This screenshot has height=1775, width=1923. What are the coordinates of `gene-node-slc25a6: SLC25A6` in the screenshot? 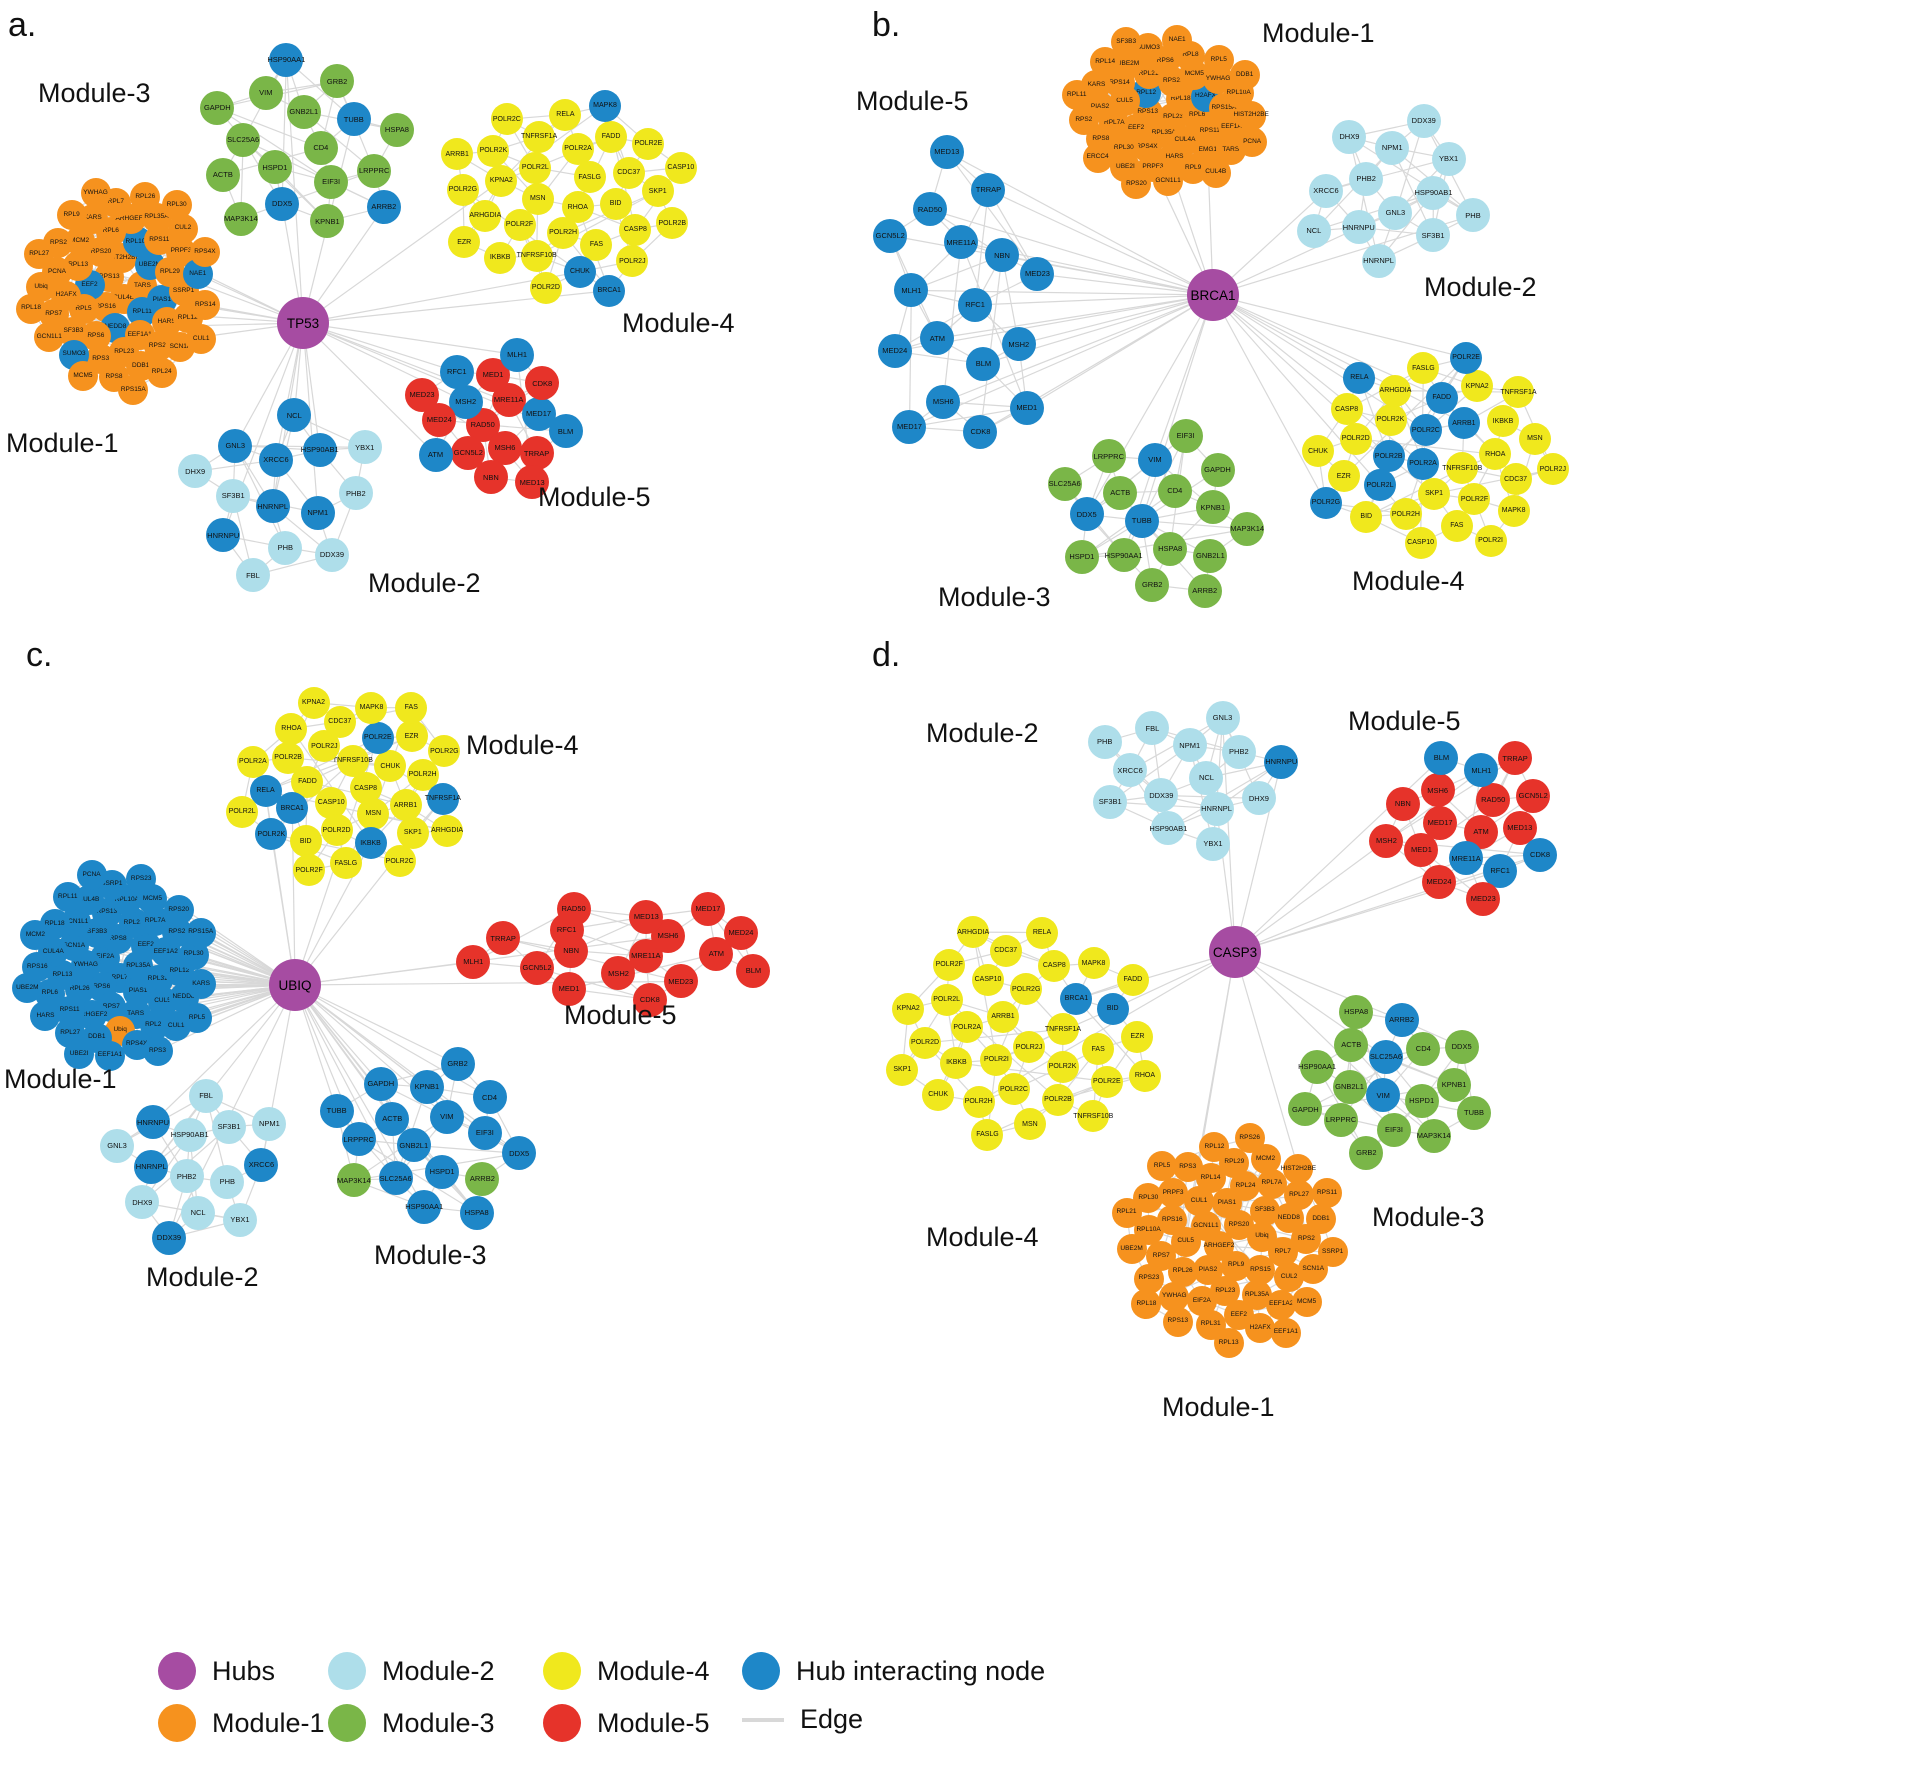 It's located at (1385, 1057).